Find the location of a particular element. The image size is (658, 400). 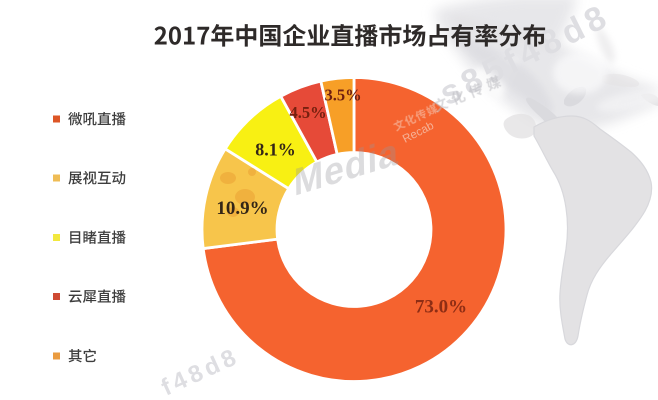

svg-text: 73.0% is located at coordinates (441, 307).